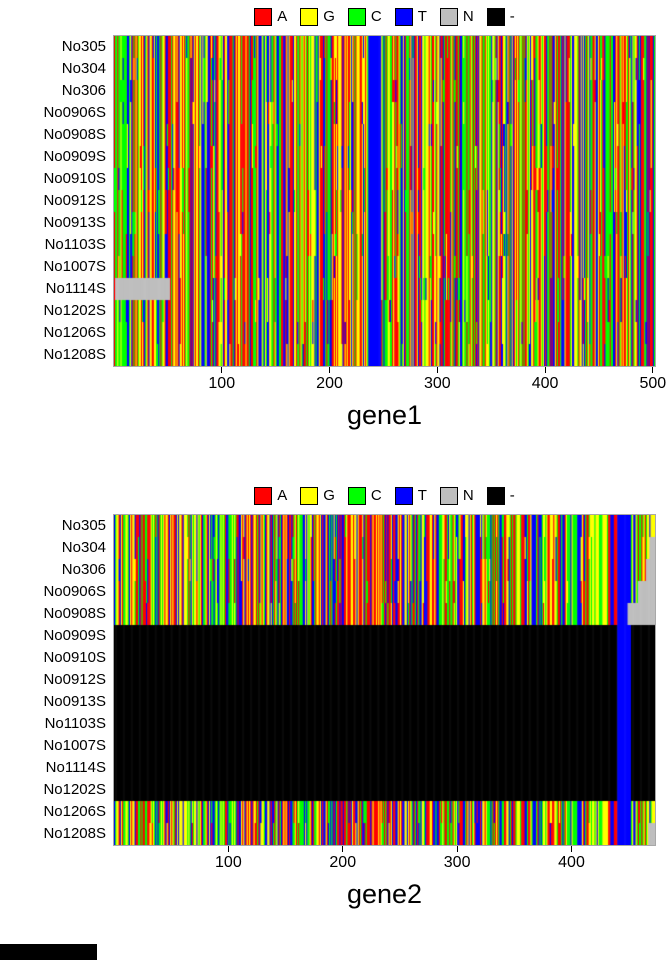 This screenshot has width=672, height=960. What do you see at coordinates (384, 894) in the screenshot?
I see `chart-title: gene2` at bounding box center [384, 894].